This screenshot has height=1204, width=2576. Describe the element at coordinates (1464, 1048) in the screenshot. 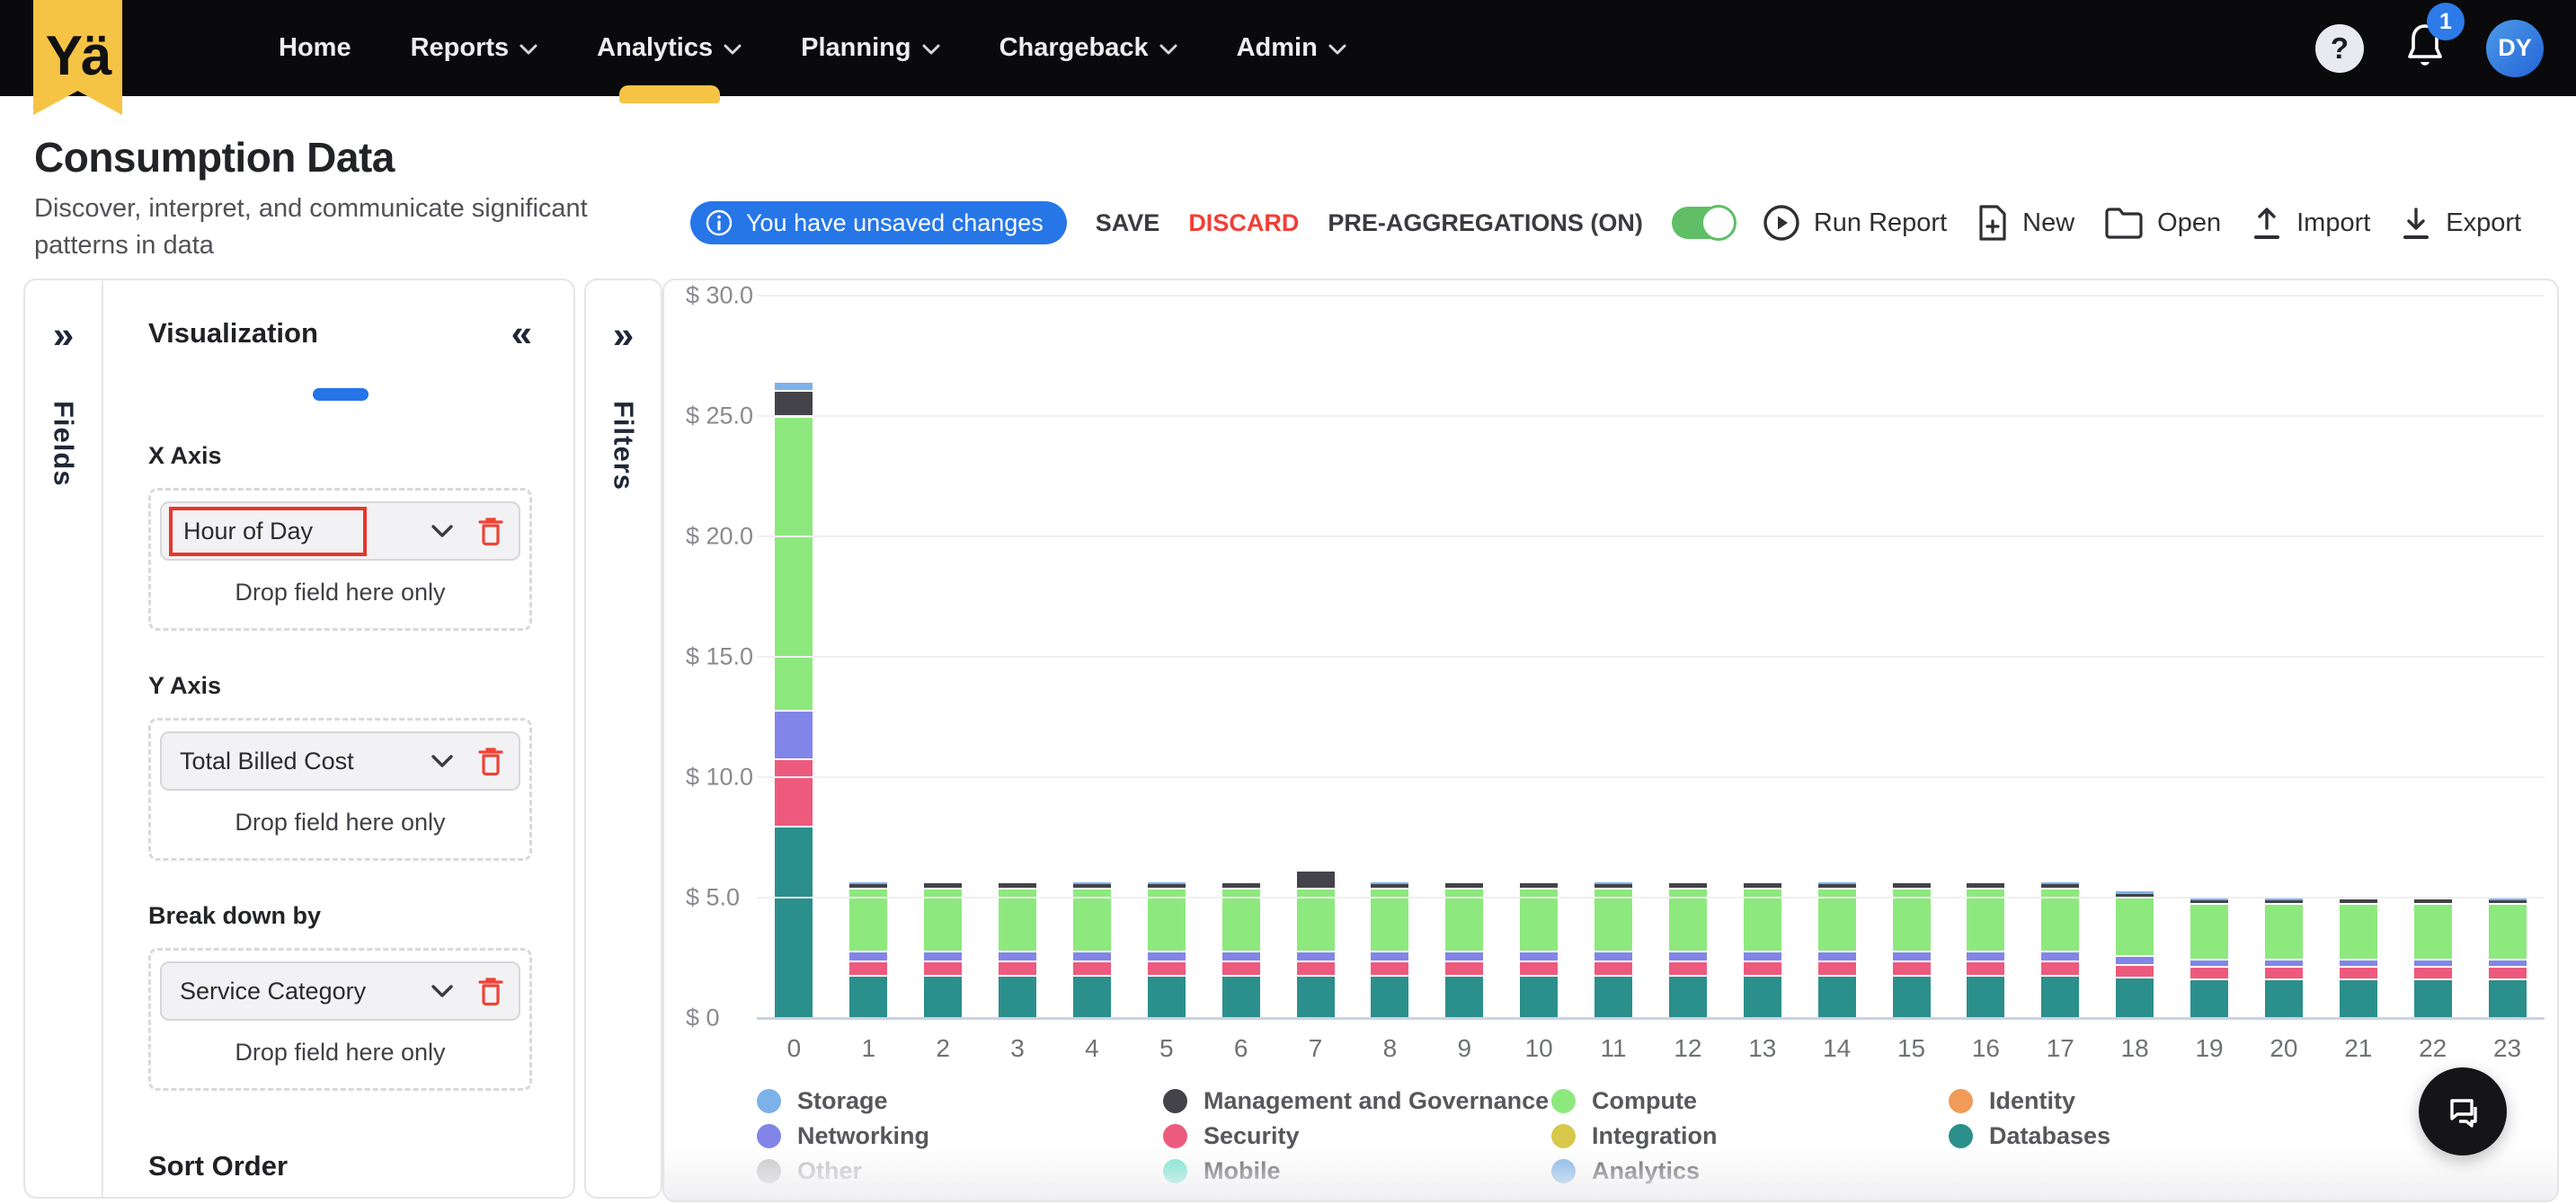

I see `x-tick-label: 9` at that location.